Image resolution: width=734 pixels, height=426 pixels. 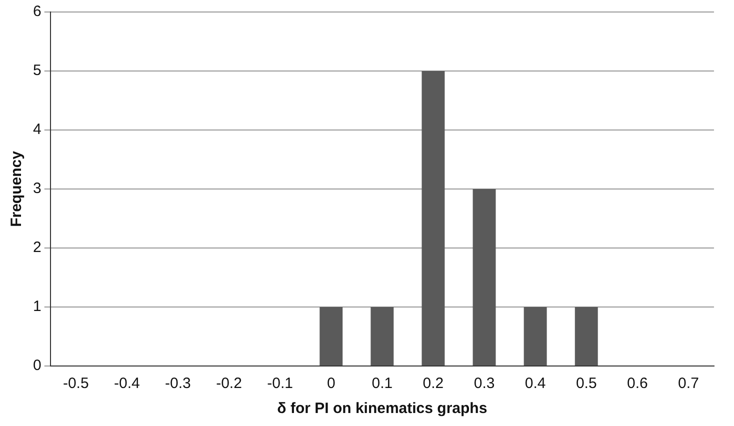 What do you see at coordinates (37, 71) in the screenshot?
I see `y-tick-label: 5` at bounding box center [37, 71].